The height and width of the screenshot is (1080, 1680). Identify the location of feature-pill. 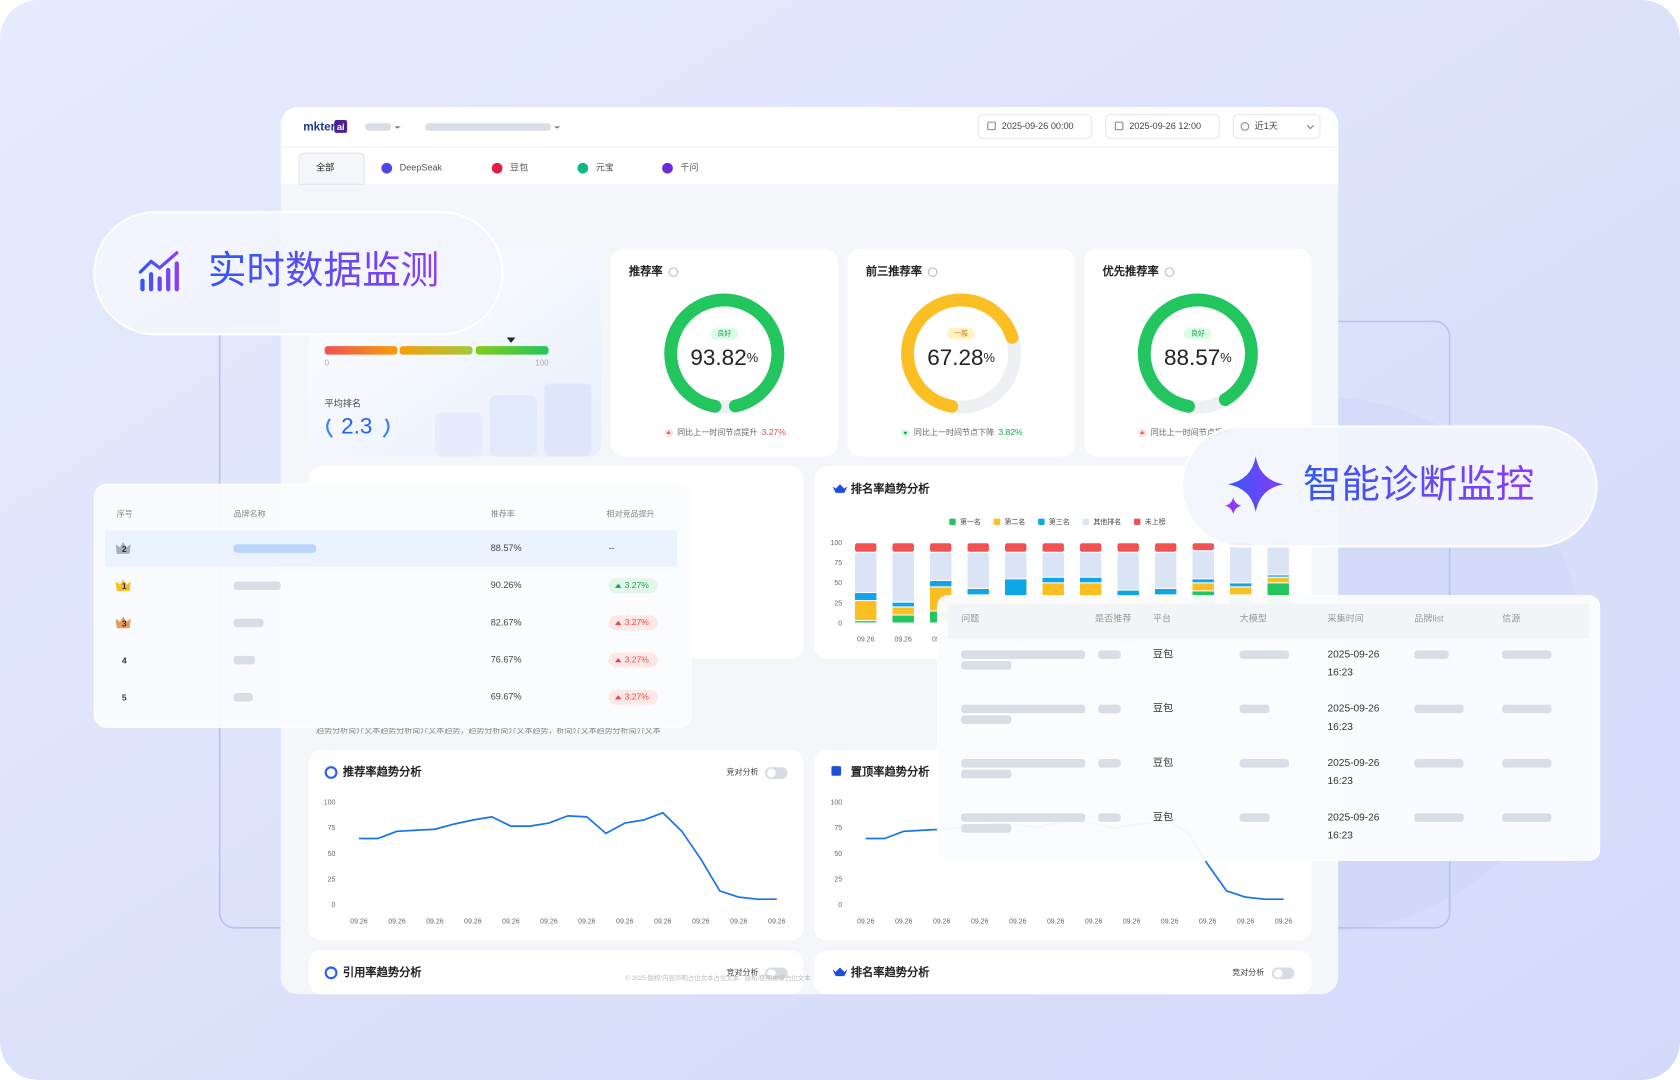
(1389, 486).